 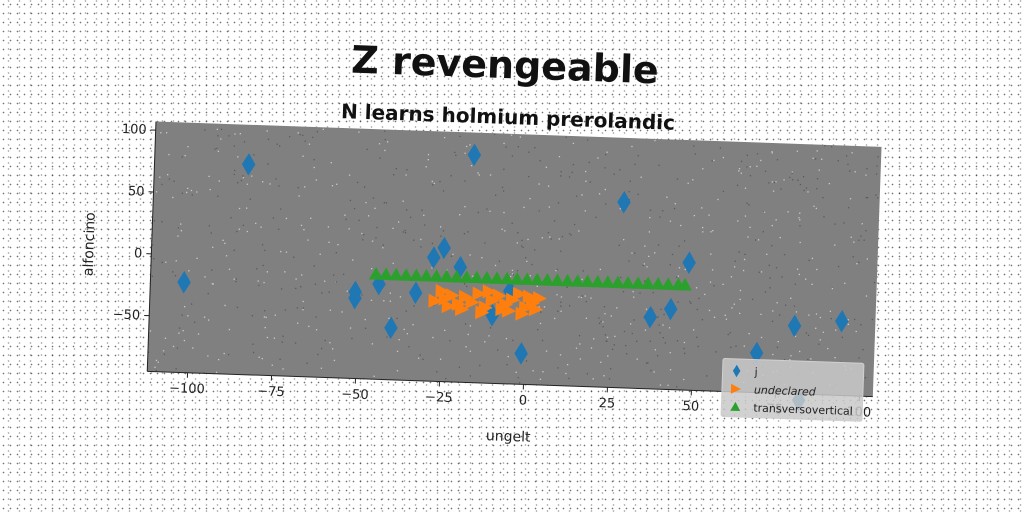 I want to click on point-undeclared, so click(x=529, y=296).